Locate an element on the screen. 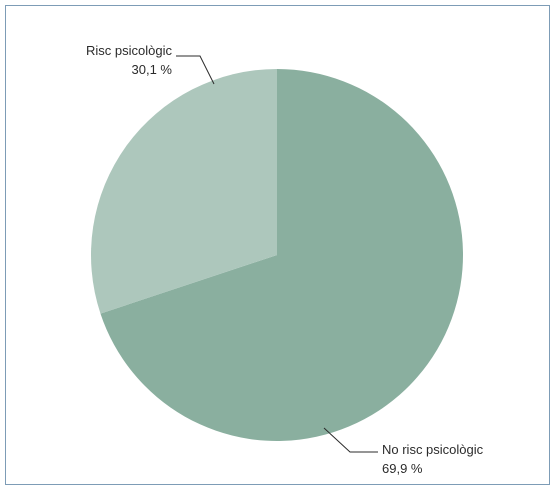 The height and width of the screenshot is (492, 557). leader-line-no-risc is located at coordinates (350, 440).